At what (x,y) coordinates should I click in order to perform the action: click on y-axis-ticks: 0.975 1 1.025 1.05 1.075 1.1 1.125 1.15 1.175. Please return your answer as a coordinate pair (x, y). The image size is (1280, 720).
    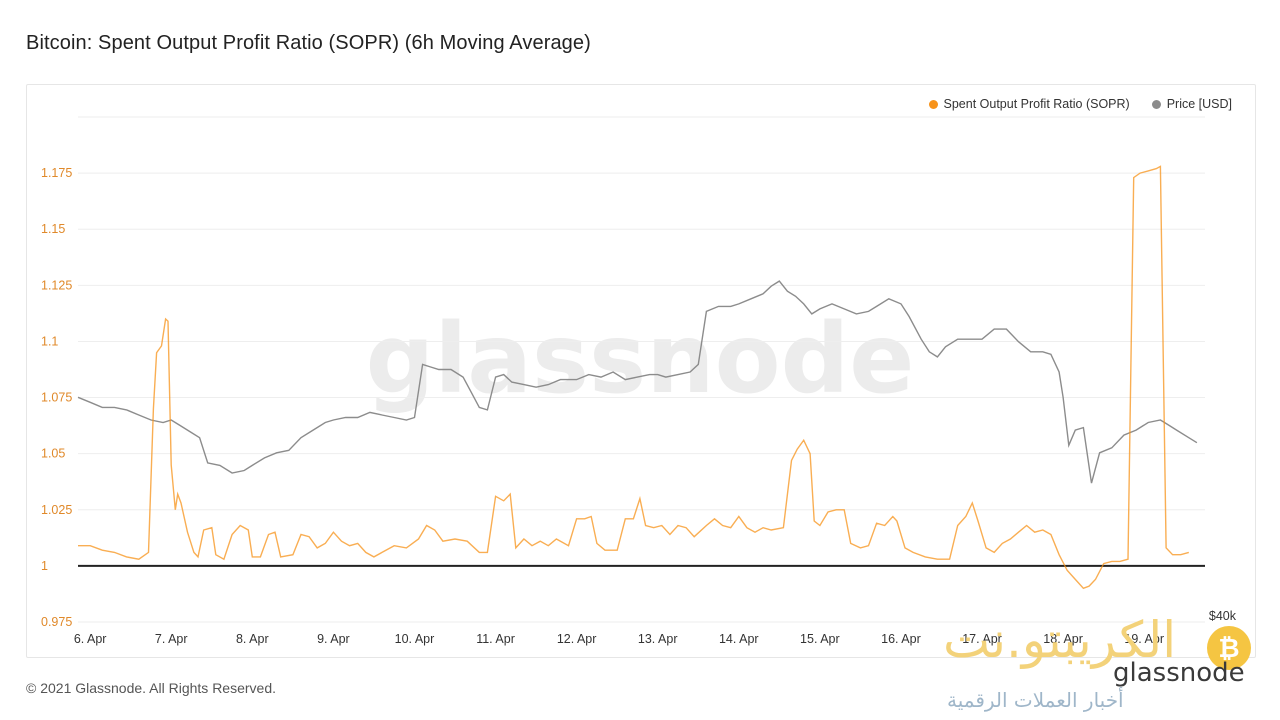
    Looking at the image, I should click on (56, 397).